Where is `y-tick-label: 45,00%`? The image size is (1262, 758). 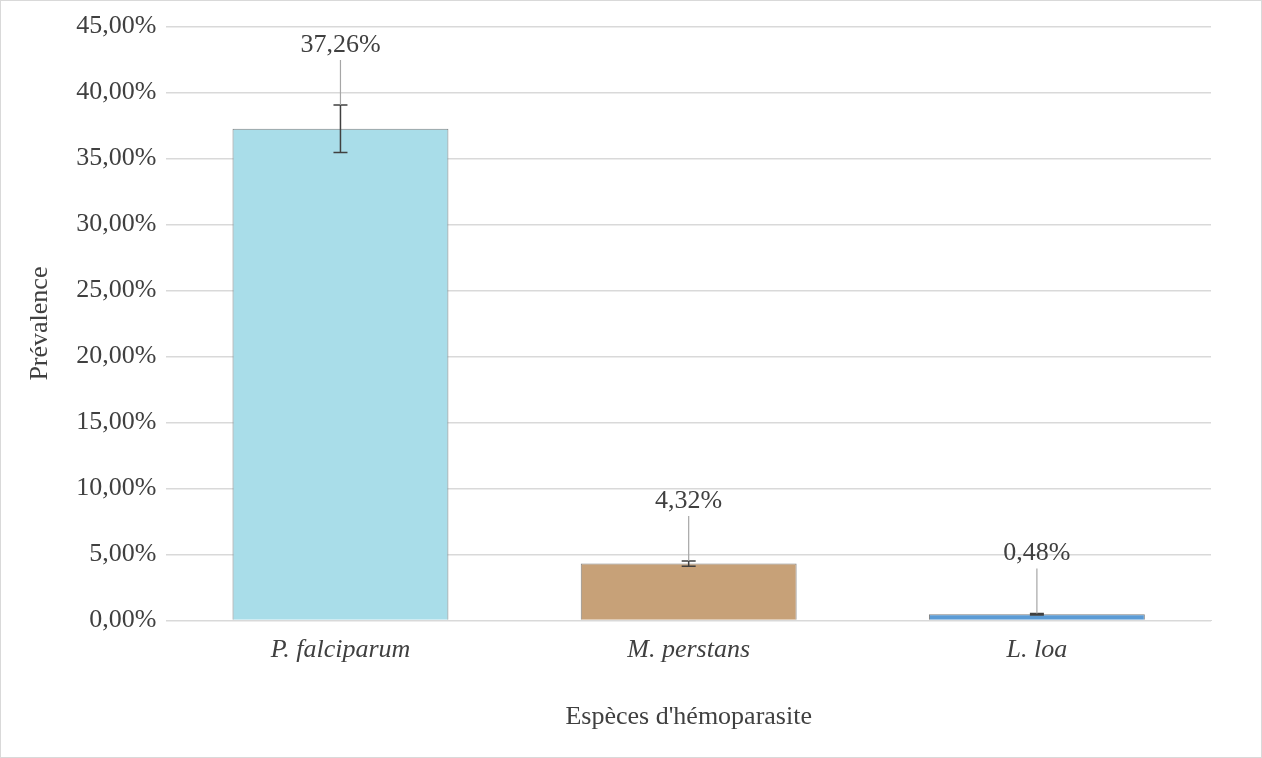 y-tick-label: 45,00% is located at coordinates (116, 25).